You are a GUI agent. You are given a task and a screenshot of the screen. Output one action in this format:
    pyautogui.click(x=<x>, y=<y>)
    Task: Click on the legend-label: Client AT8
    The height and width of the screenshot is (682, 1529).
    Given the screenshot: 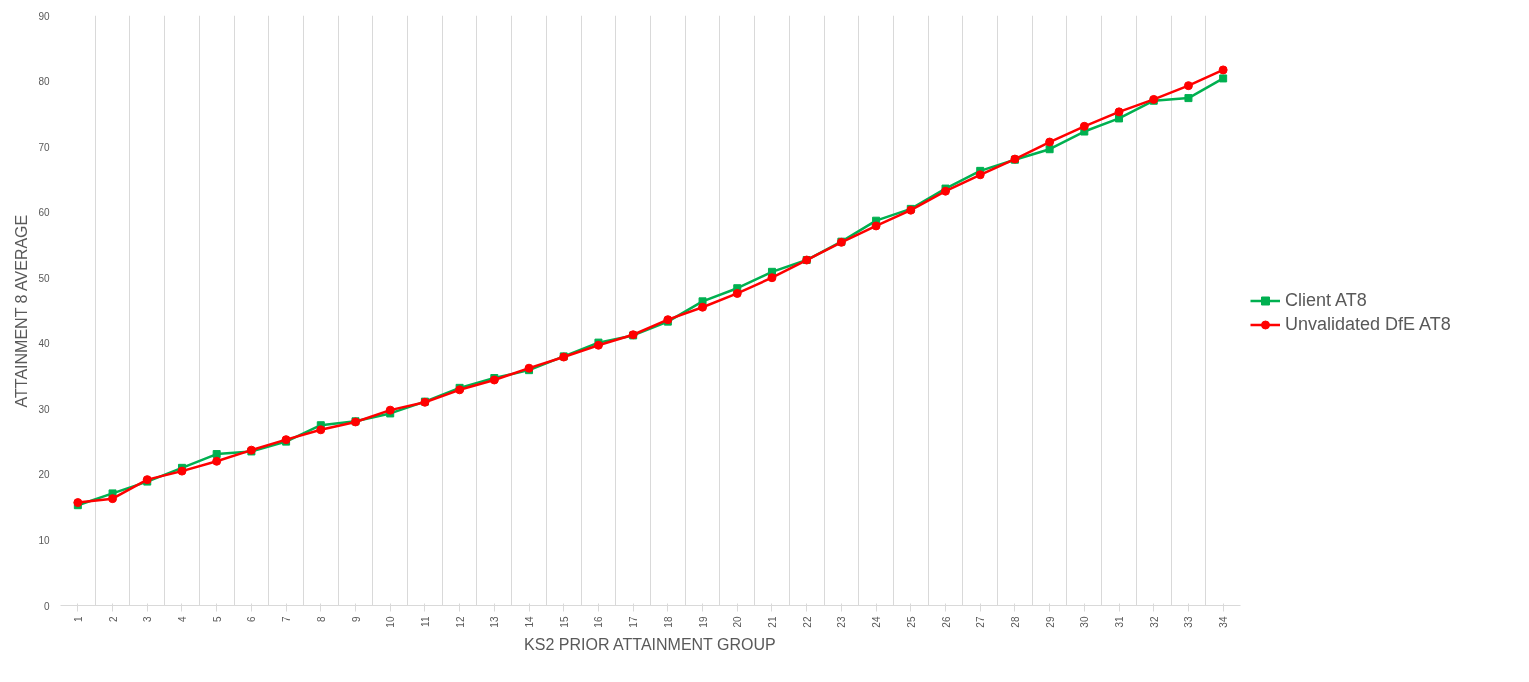 What is the action you would take?
    pyautogui.click(x=1326, y=300)
    